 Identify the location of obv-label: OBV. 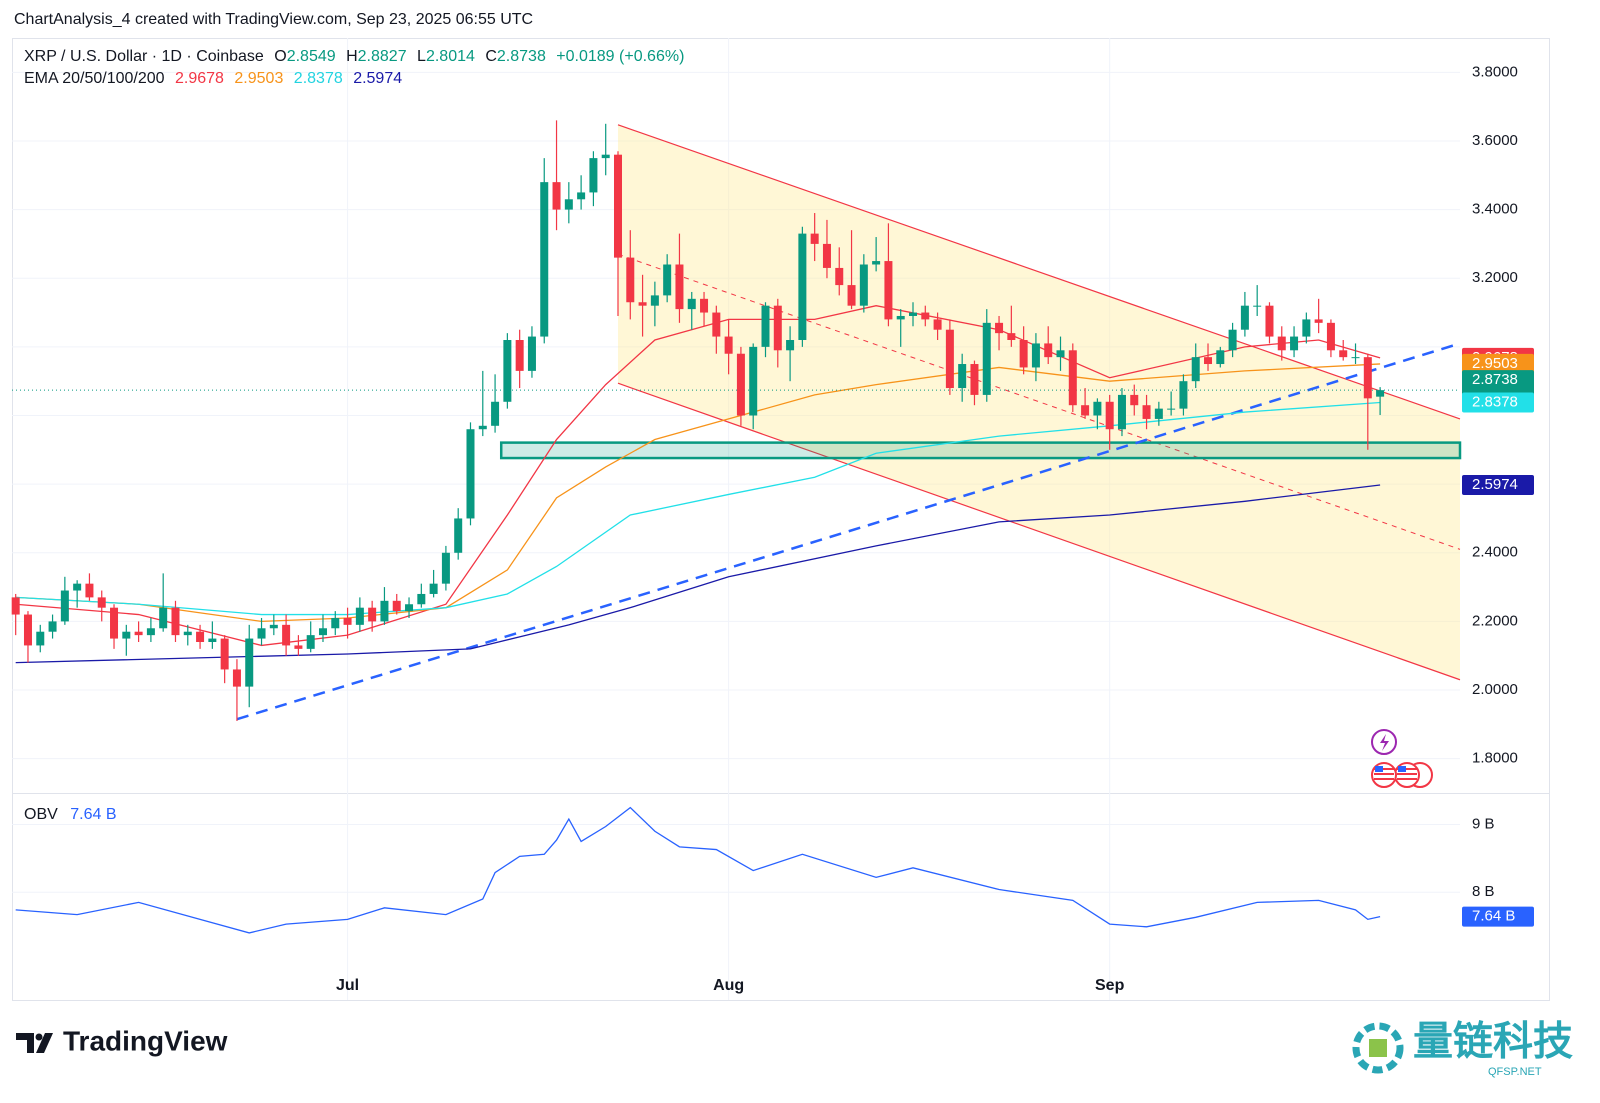
(41, 814).